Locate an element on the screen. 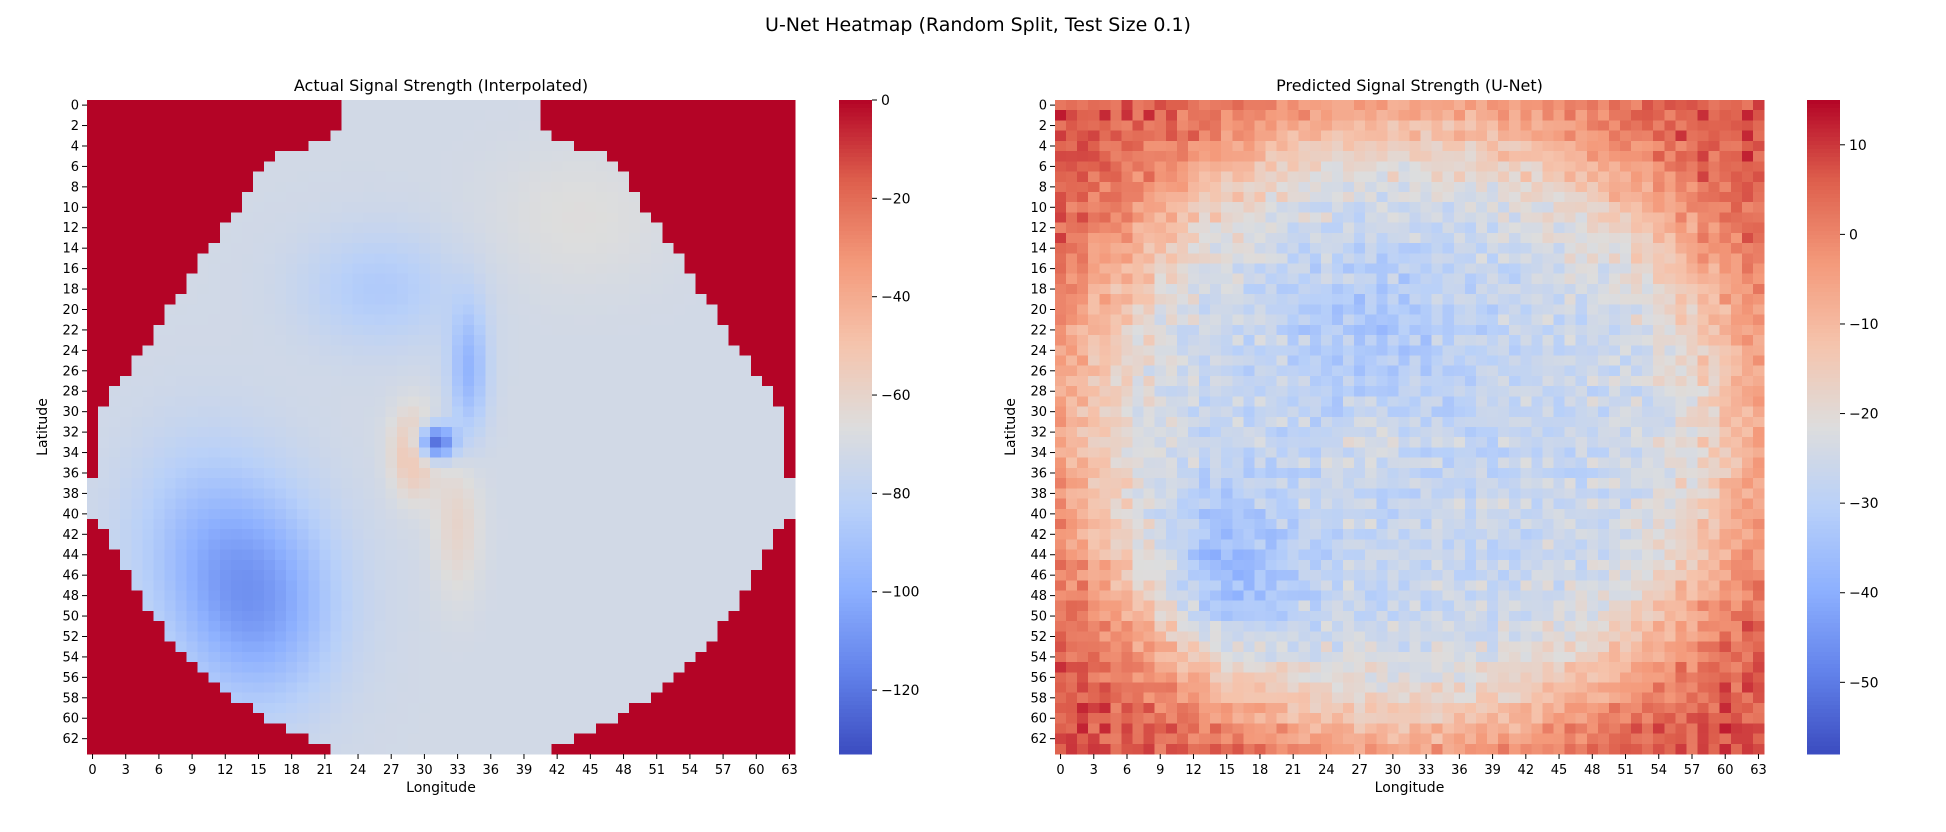 This screenshot has width=1946, height=832. colorbar-tick-label: −80 is located at coordinates (896, 494).